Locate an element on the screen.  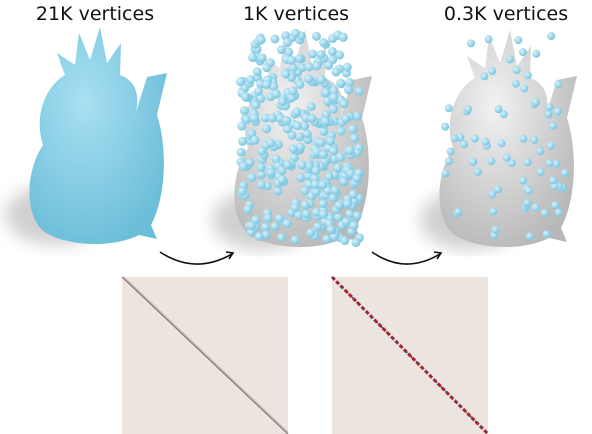
panel-label: 1K vertices is located at coordinates (296, 14).